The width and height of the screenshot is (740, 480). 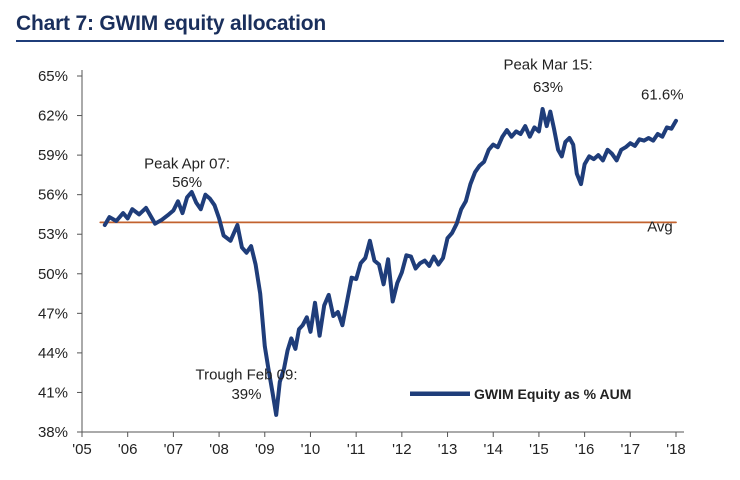 What do you see at coordinates (53, 313) in the screenshot?
I see `y-tick-label: 47%` at bounding box center [53, 313].